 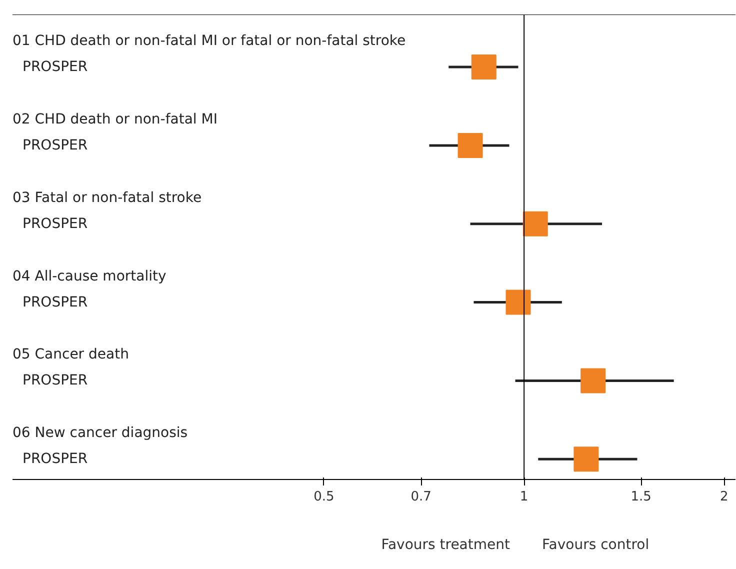 What do you see at coordinates (445, 545) in the screenshot?
I see `text: Favours treatment` at bounding box center [445, 545].